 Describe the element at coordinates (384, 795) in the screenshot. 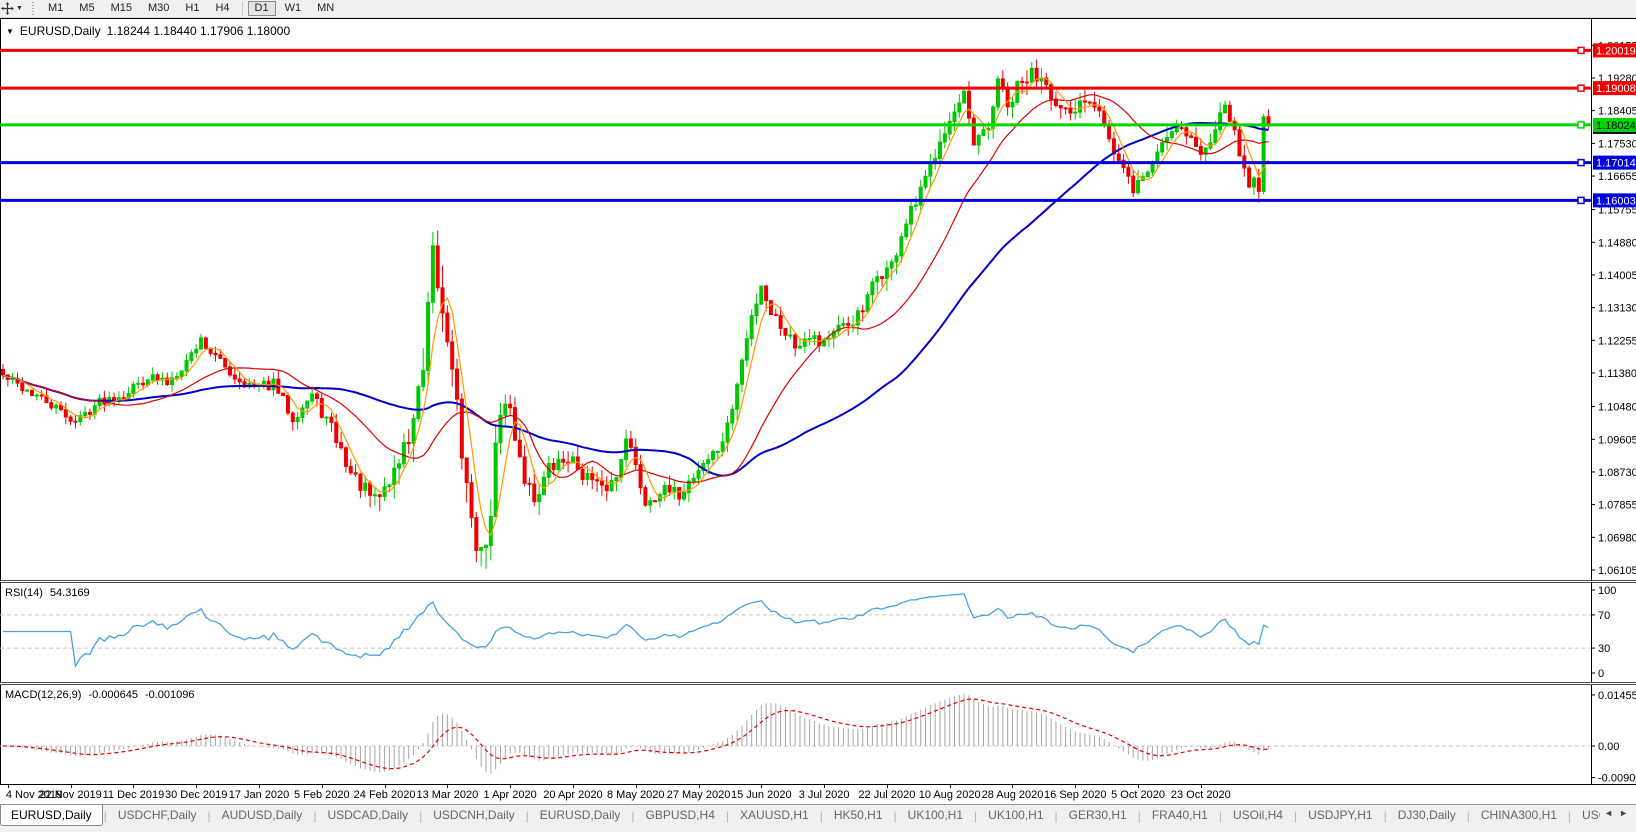

I see `date-label: 24 Feb 2020` at that location.